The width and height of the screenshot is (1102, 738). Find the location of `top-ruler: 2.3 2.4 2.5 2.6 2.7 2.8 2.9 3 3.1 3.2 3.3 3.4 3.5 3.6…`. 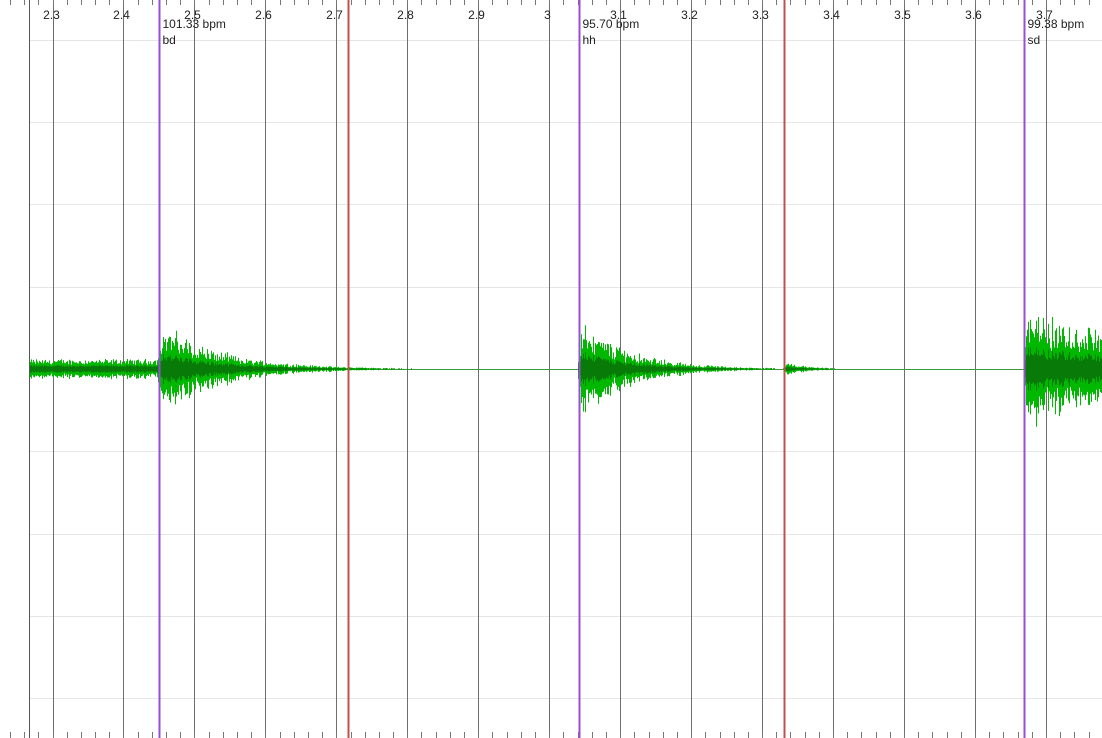

top-ruler: 2.3 2.4 2.5 2.6 2.7 2.8 2.9 3 3.1 3.2 3.3 3.4 3.5 3.6… is located at coordinates (550, 11).